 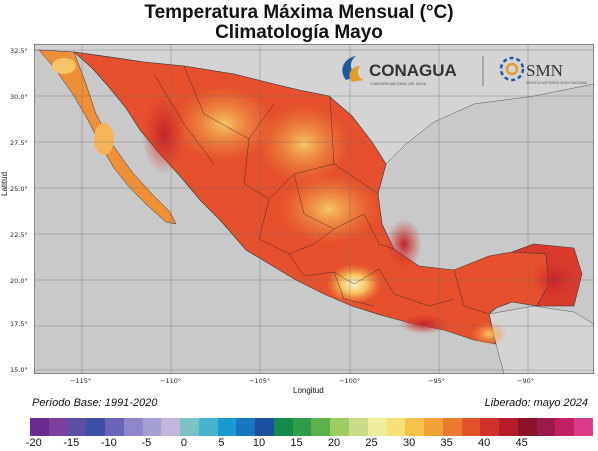 I want to click on map-subtitle: Climatología Mayo, so click(x=299, y=32).